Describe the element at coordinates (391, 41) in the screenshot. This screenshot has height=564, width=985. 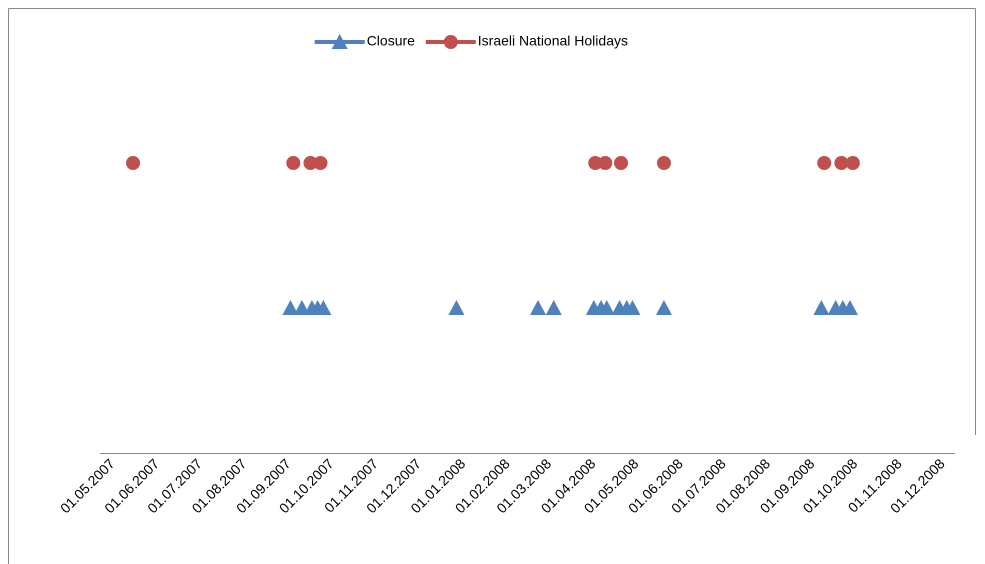
I see `legend-label: Closure` at that location.